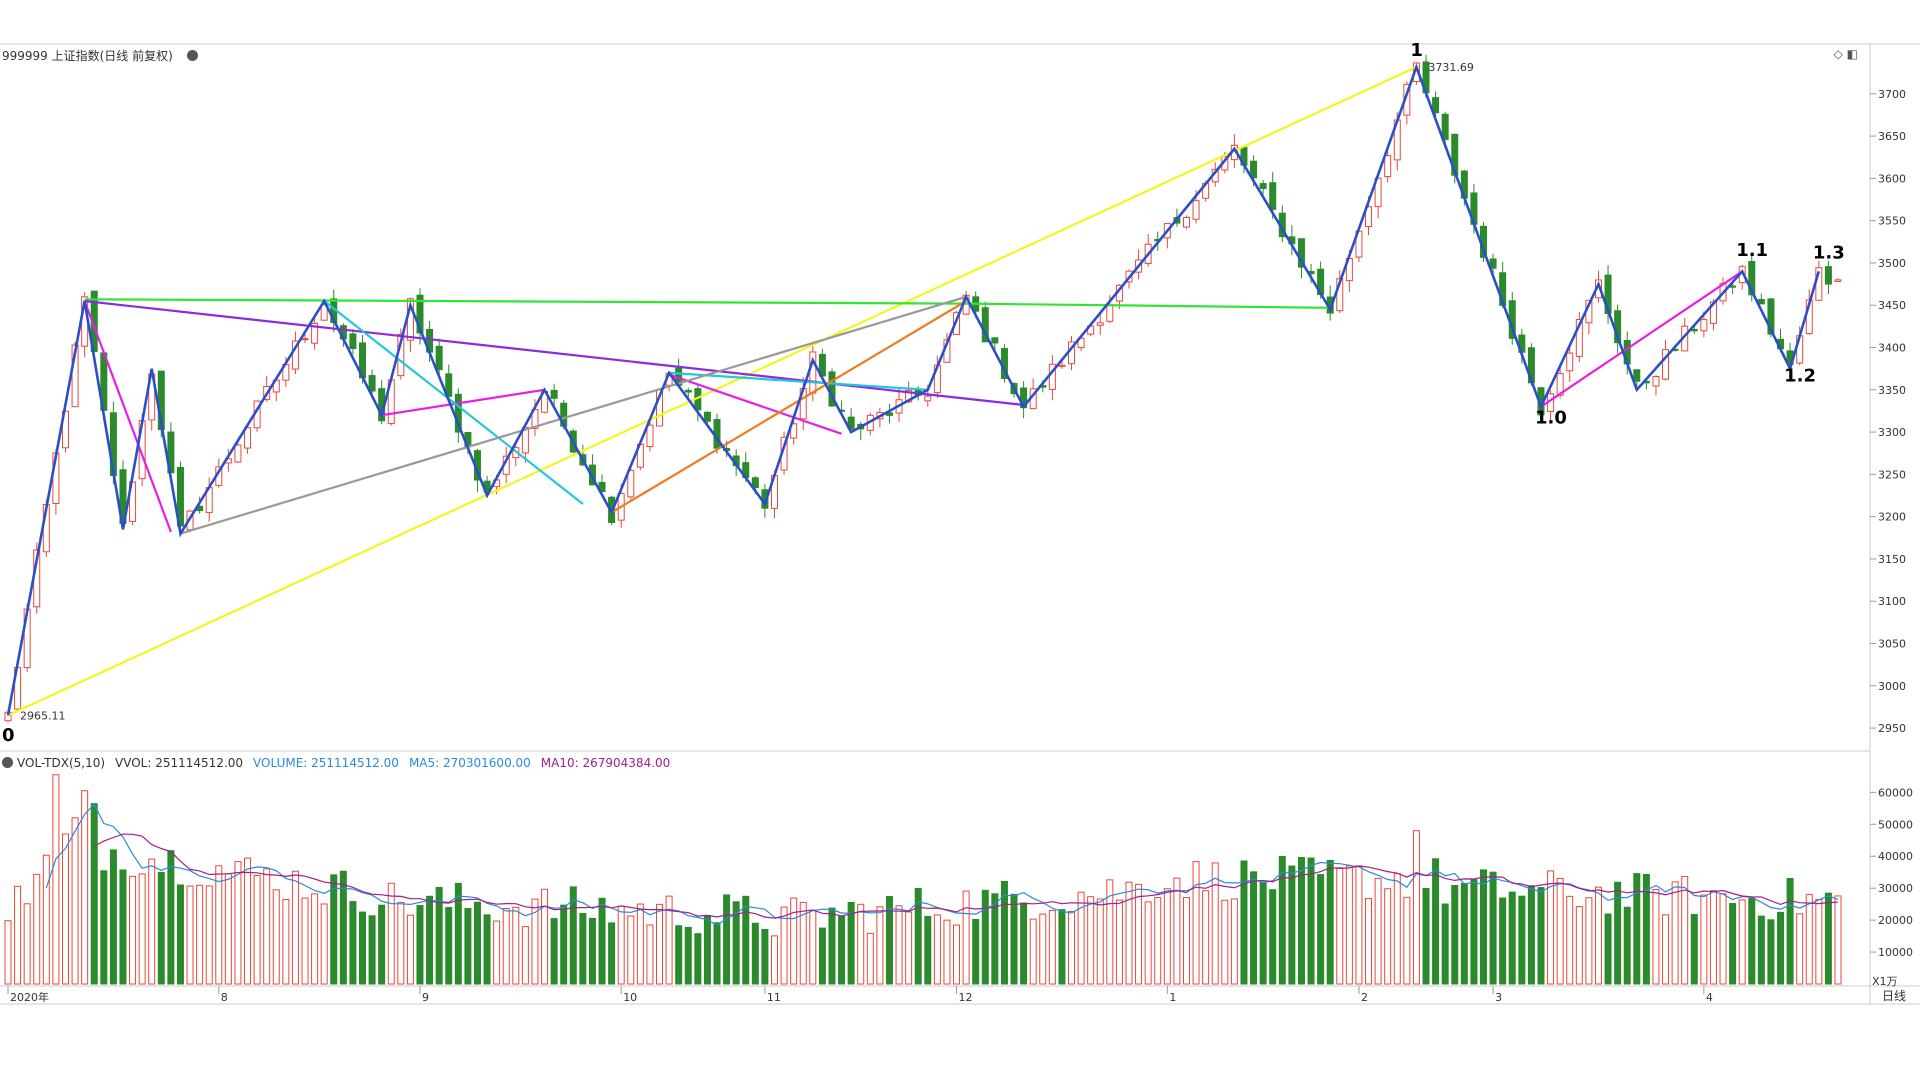 The width and height of the screenshot is (1920, 1080). Describe the element at coordinates (1892, 728) in the screenshot. I see `price-tick-label: 2950` at that location.